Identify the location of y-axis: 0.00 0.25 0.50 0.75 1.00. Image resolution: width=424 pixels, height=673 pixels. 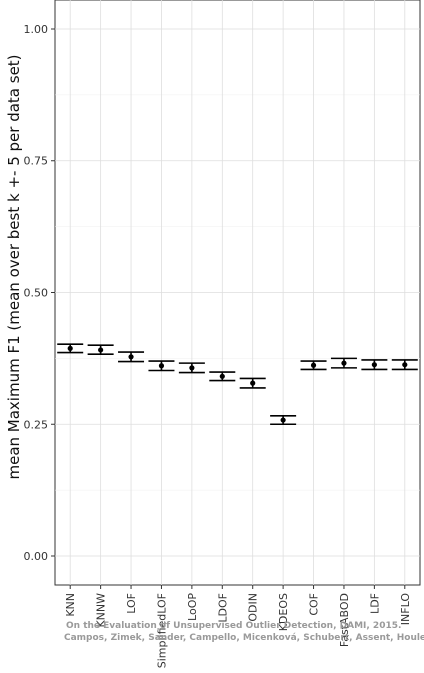
(39, 293).